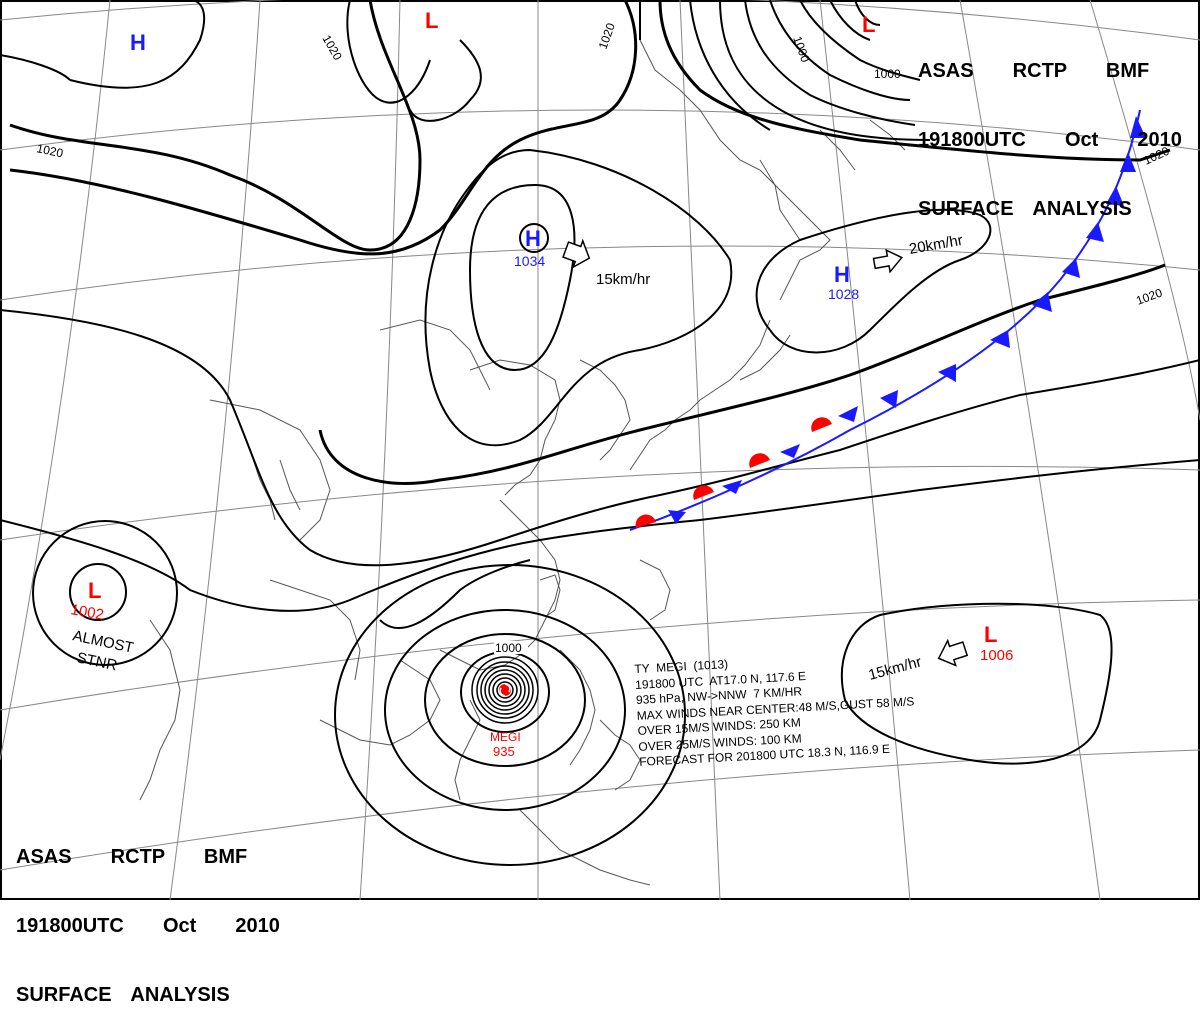 This screenshot has width=1200, height=1030. I want to click on pressure-value: 1034, so click(529, 261).